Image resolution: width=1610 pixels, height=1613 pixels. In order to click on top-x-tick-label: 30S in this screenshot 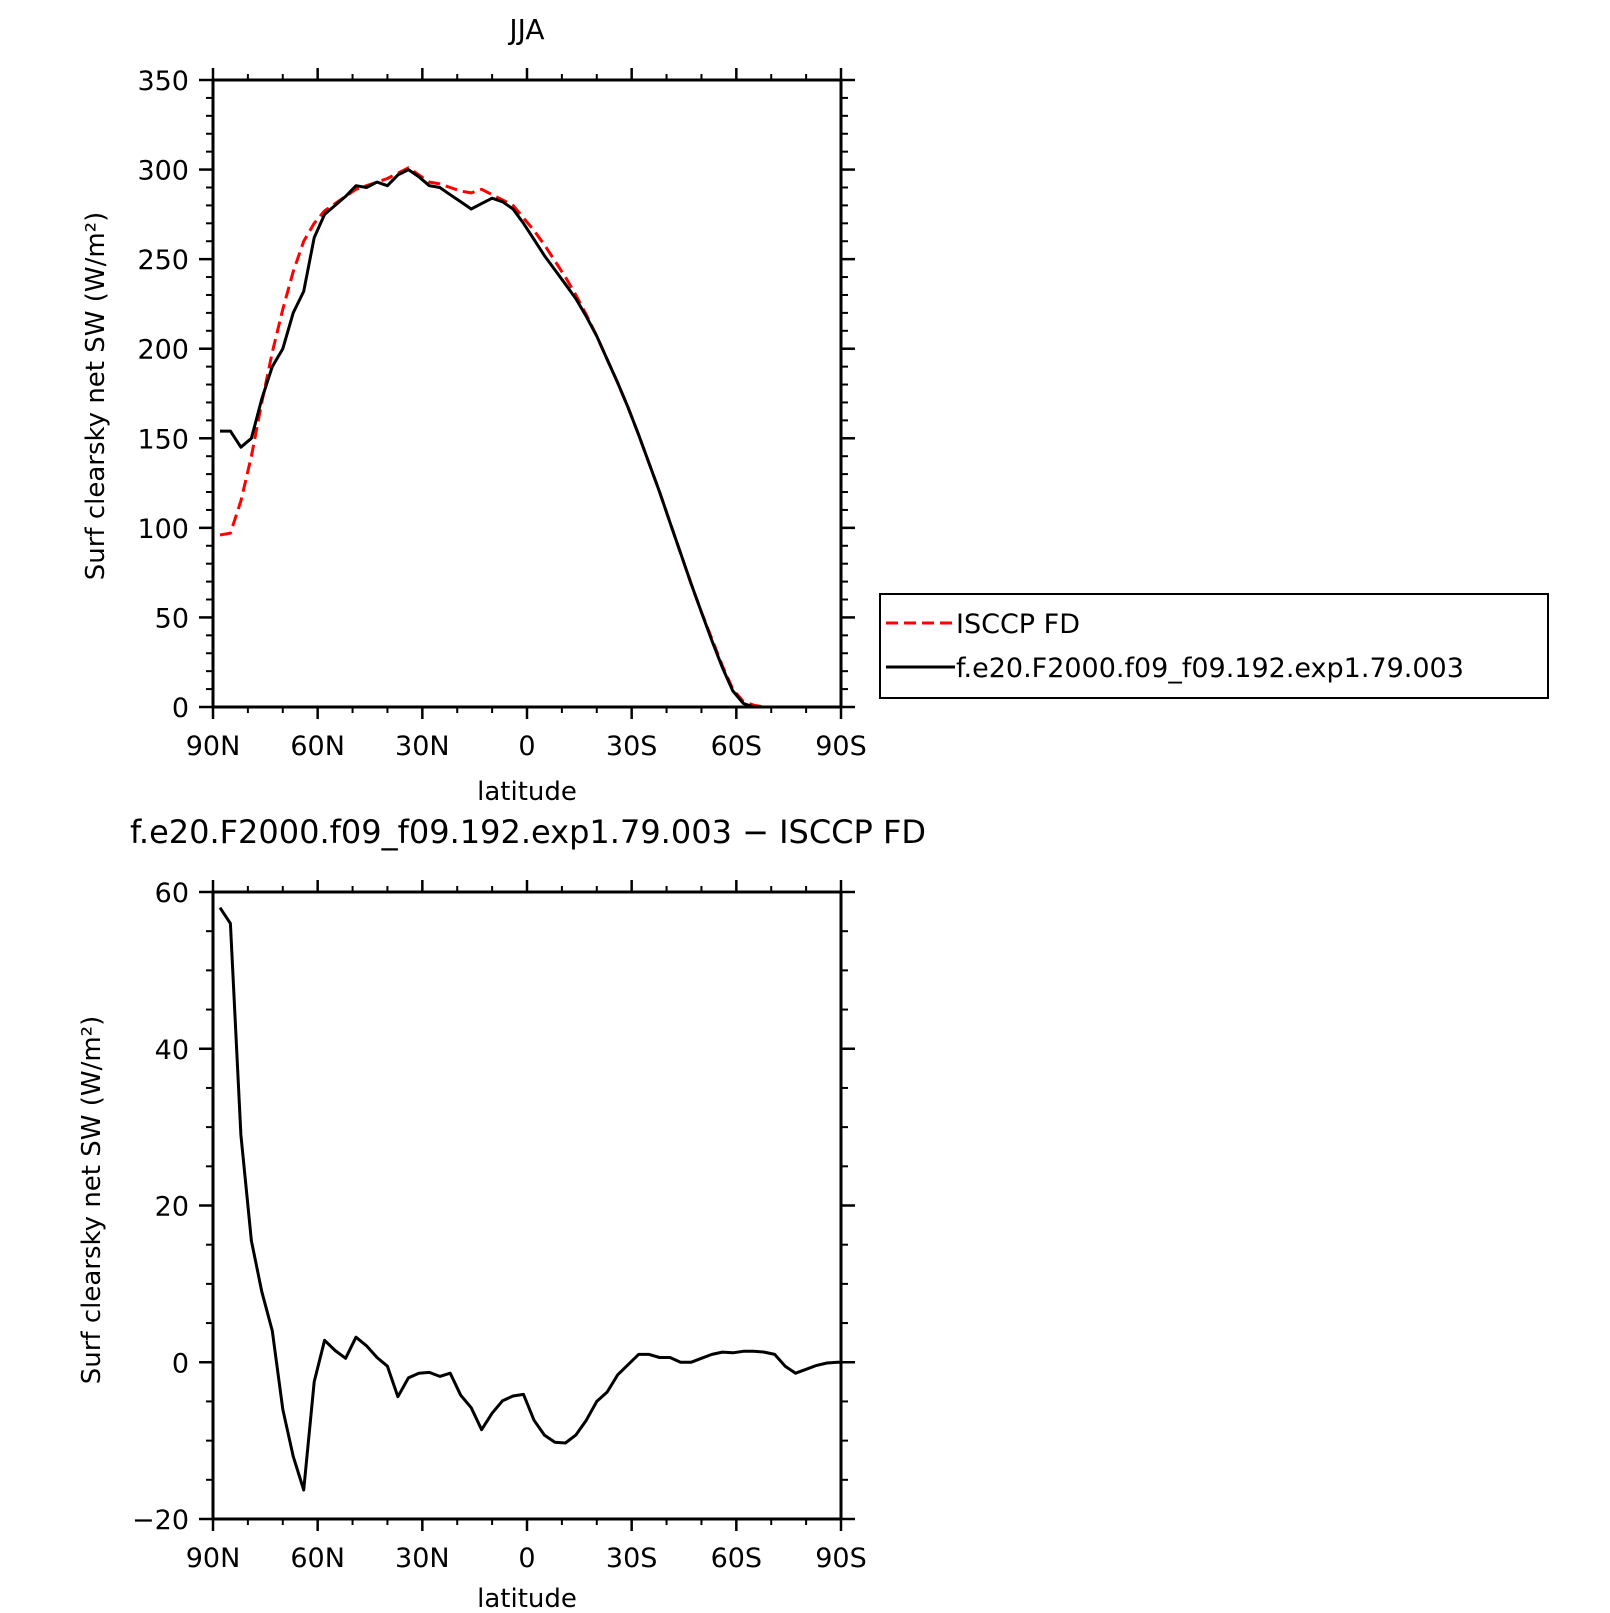, I will do `click(632, 746)`.